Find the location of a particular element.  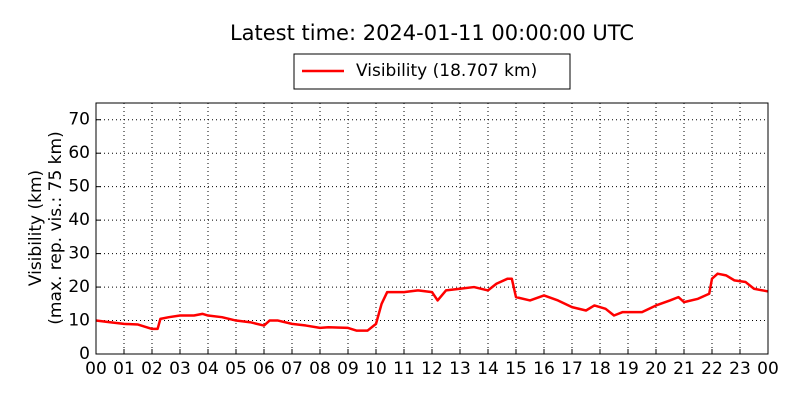

x-tick-label: 20 is located at coordinates (656, 369).